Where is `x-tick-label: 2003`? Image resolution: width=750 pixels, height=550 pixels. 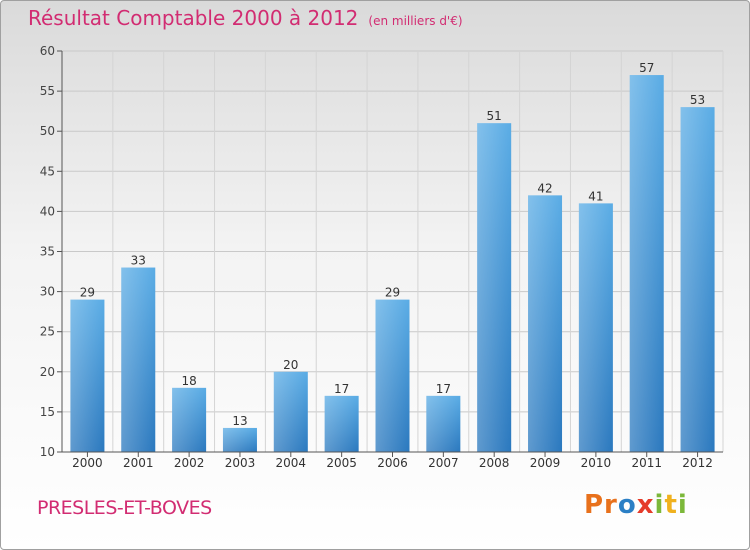 x-tick-label: 2003 is located at coordinates (240, 463).